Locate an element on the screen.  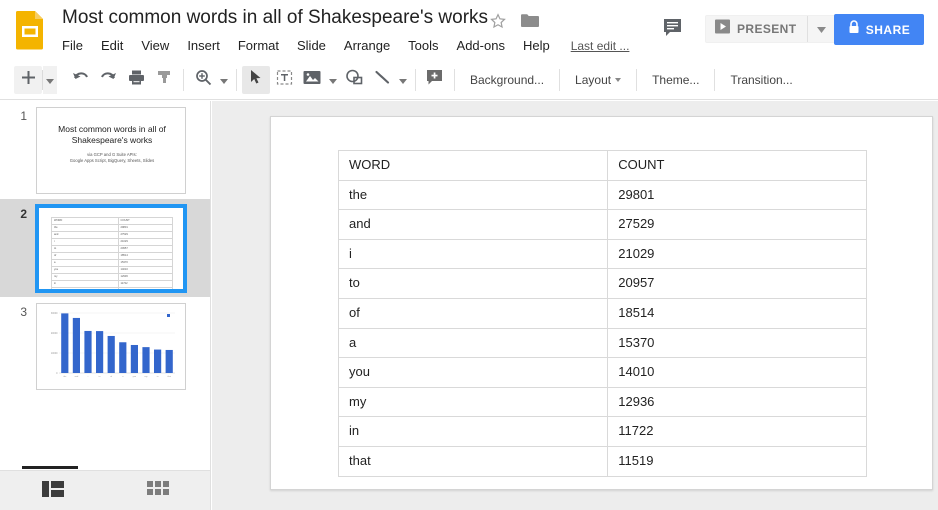
image-dropdown-caret is located at coordinates (333, 80).